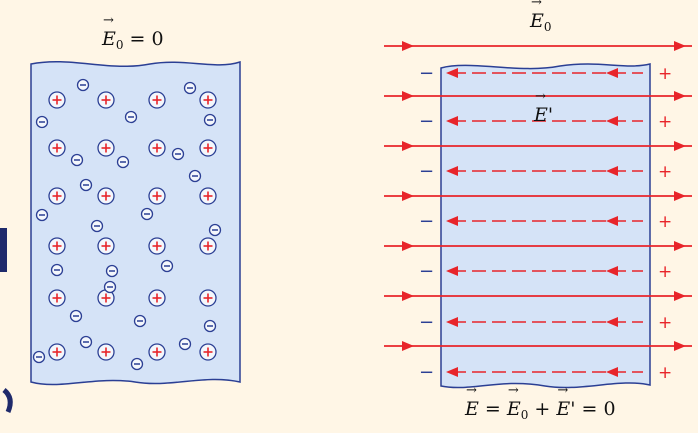 The width and height of the screenshot is (698, 433). Describe the element at coordinates (665, 222) in the screenshot. I see `surface-positive-sign-3: +` at that location.